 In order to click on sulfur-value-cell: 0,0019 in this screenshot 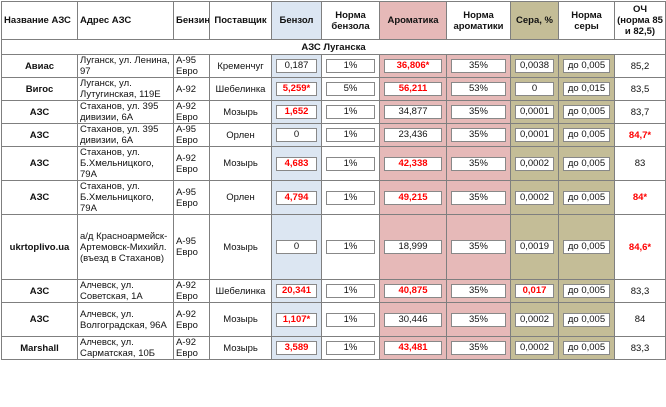, I will do `click(534, 247)`.